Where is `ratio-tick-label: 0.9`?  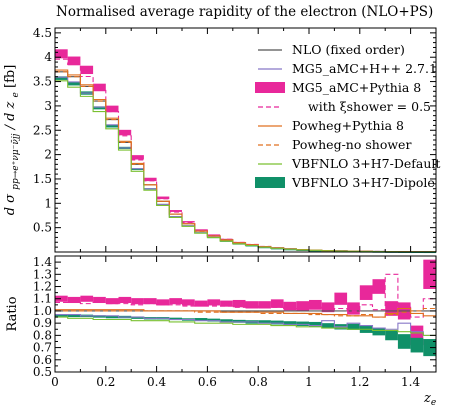 ratio-tick-label: 0.9 is located at coordinates (42, 323).